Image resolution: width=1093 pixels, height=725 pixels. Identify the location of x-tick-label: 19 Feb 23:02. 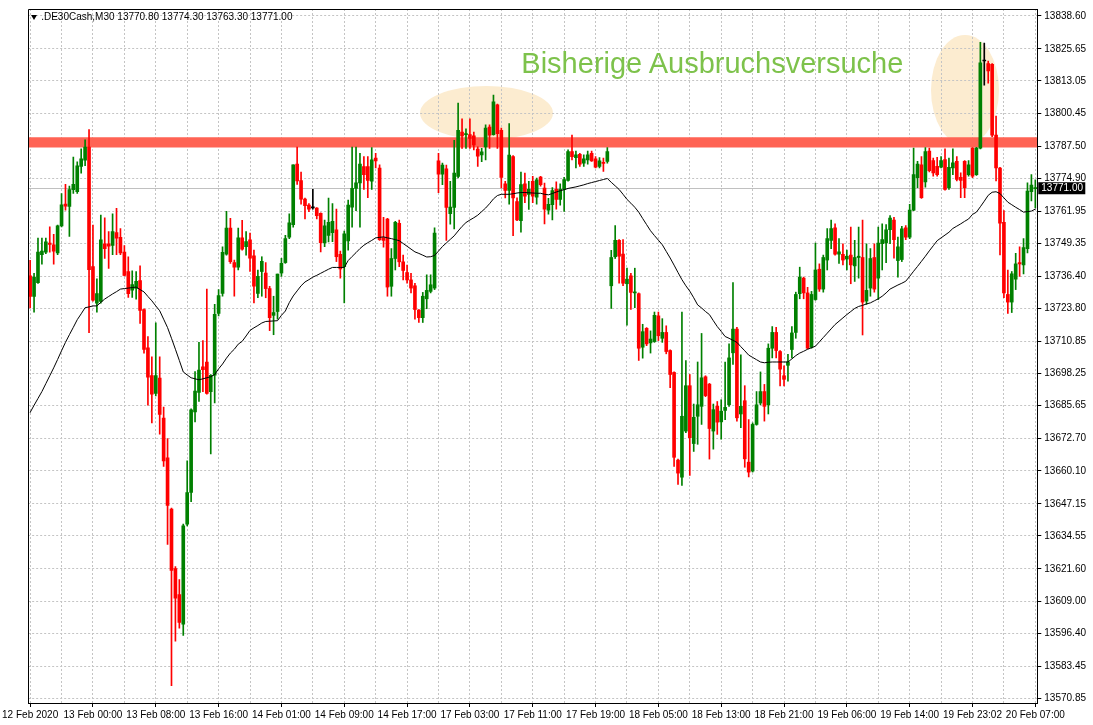
(973, 714).